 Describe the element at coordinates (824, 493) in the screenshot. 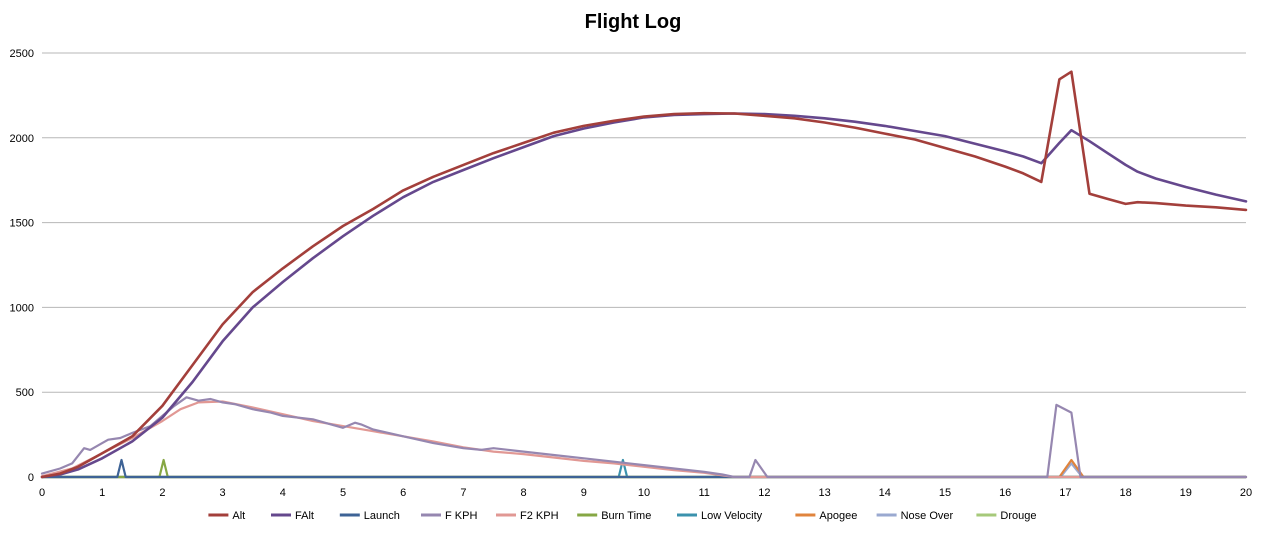

I see `x-tick-label: 13` at that location.